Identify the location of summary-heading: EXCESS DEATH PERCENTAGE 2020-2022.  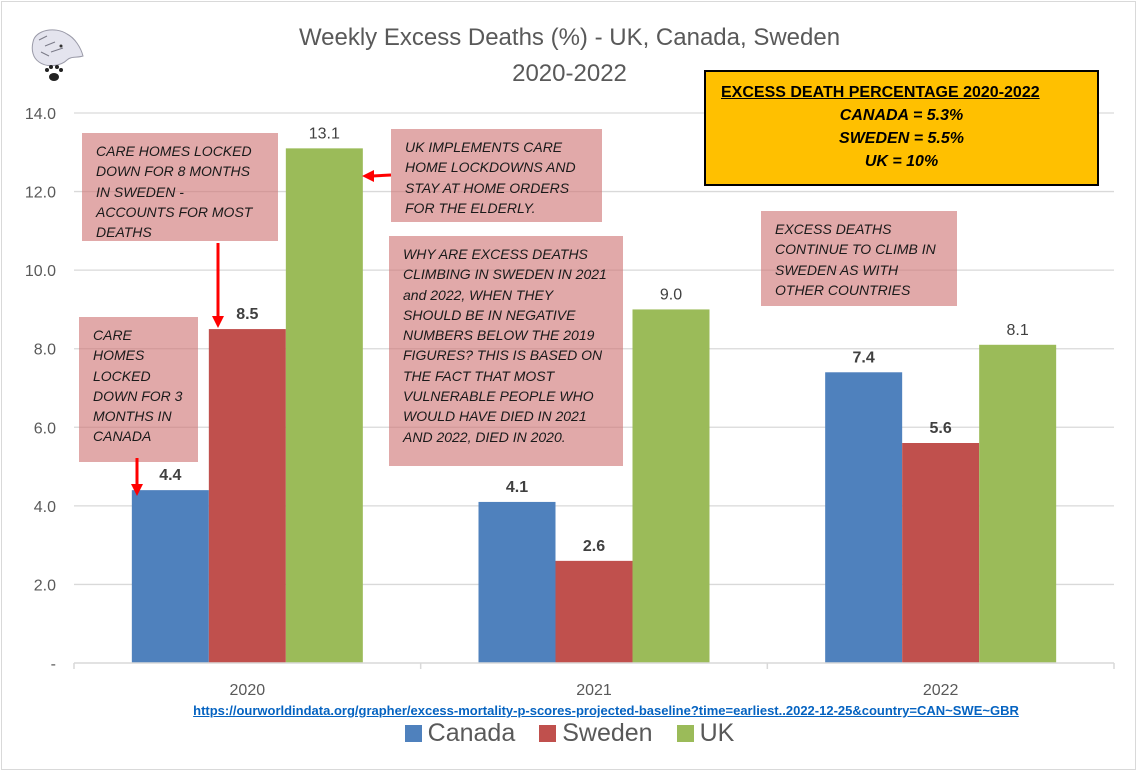
(880, 92).